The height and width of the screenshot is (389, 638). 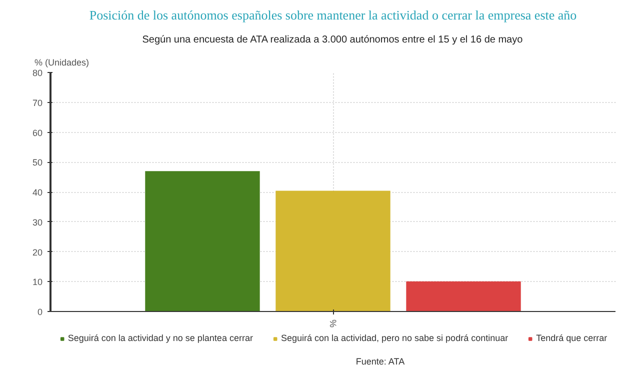 What do you see at coordinates (333, 324) in the screenshot?
I see `x-tick-label: %` at bounding box center [333, 324].